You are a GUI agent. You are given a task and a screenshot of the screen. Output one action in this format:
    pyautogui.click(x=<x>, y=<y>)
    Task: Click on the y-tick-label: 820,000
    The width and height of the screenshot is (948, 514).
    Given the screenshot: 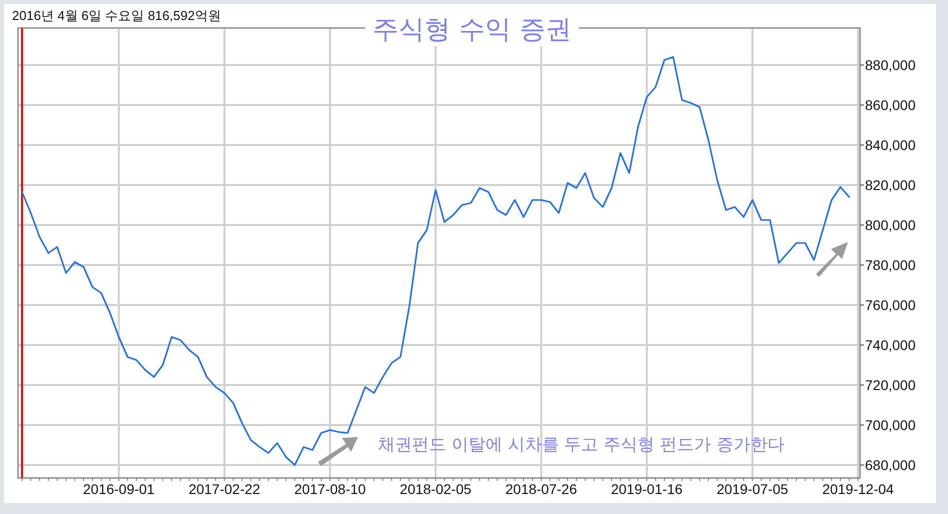 What is the action you would take?
    pyautogui.click(x=890, y=184)
    